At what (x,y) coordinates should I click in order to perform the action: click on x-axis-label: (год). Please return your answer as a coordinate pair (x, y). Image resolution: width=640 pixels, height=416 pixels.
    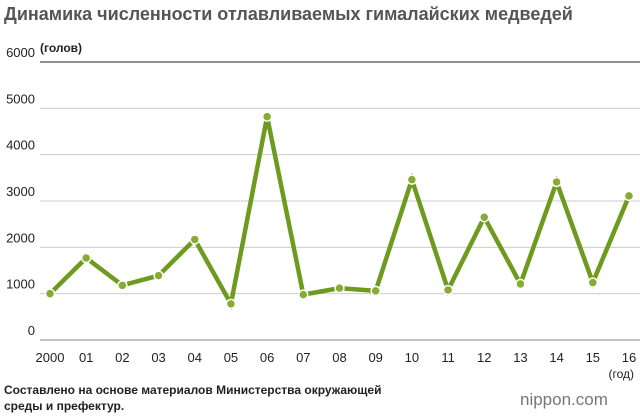
    Looking at the image, I should click on (621, 374).